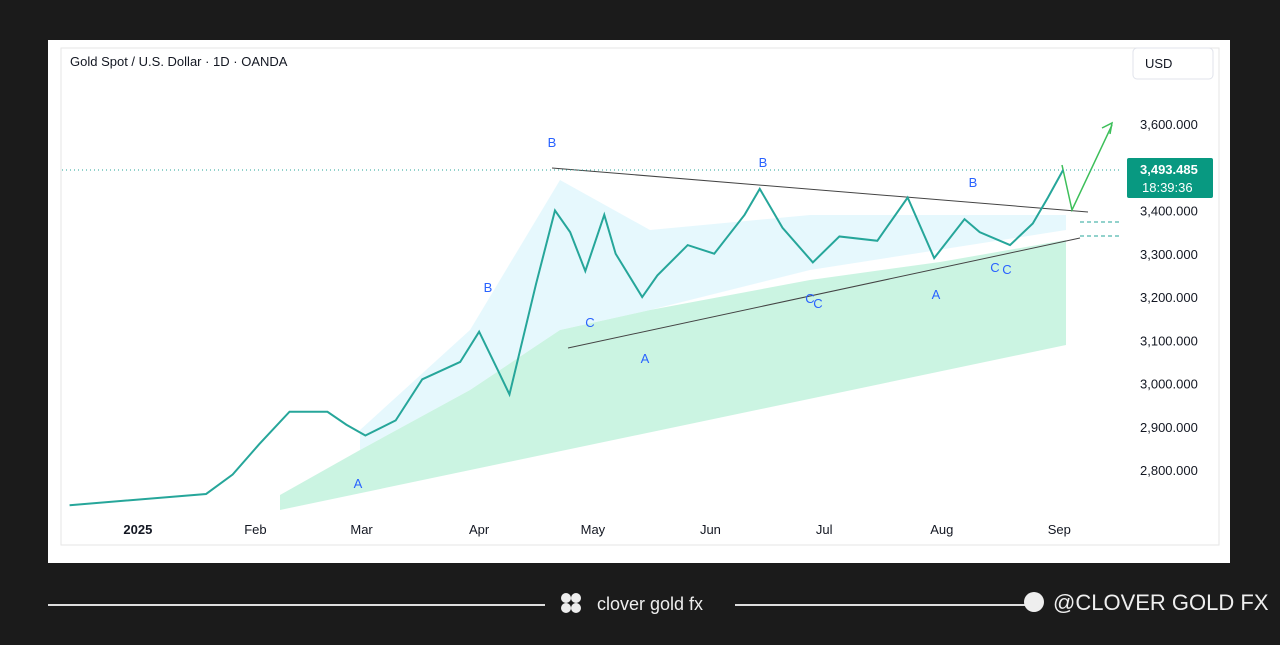  I want to click on x-tick-label: Apr, so click(479, 529).